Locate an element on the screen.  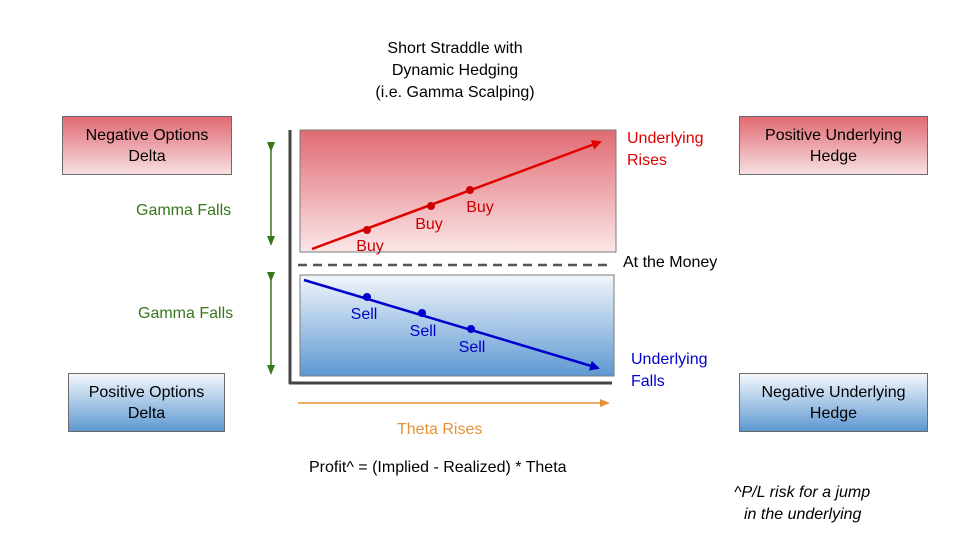
underlying-rises-arrow is located at coordinates (456, 195).